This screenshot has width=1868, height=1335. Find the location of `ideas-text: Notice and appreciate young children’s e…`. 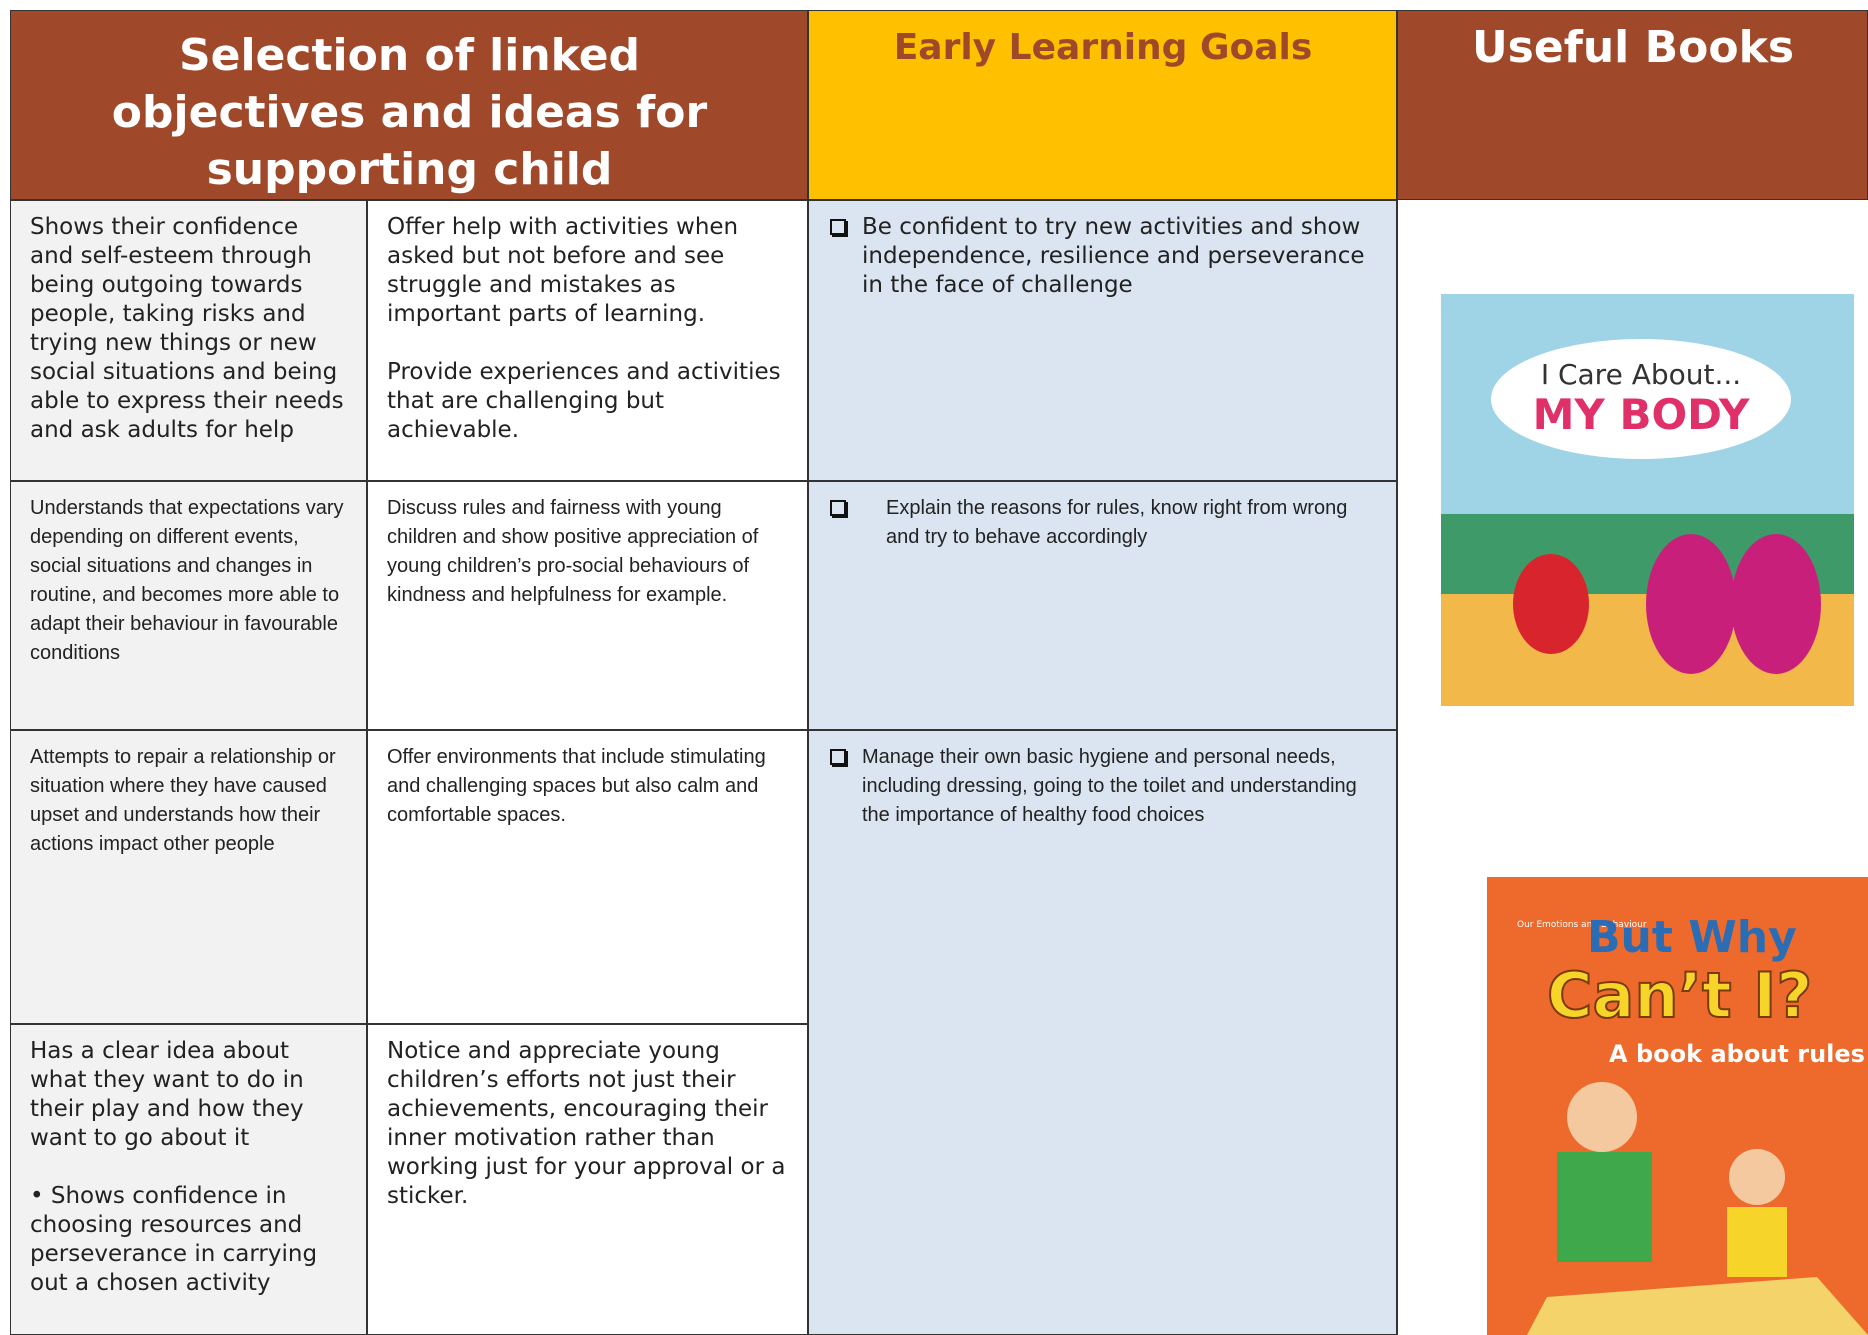

ideas-text: Notice and appreciate young children’s e… is located at coordinates (586, 1123).